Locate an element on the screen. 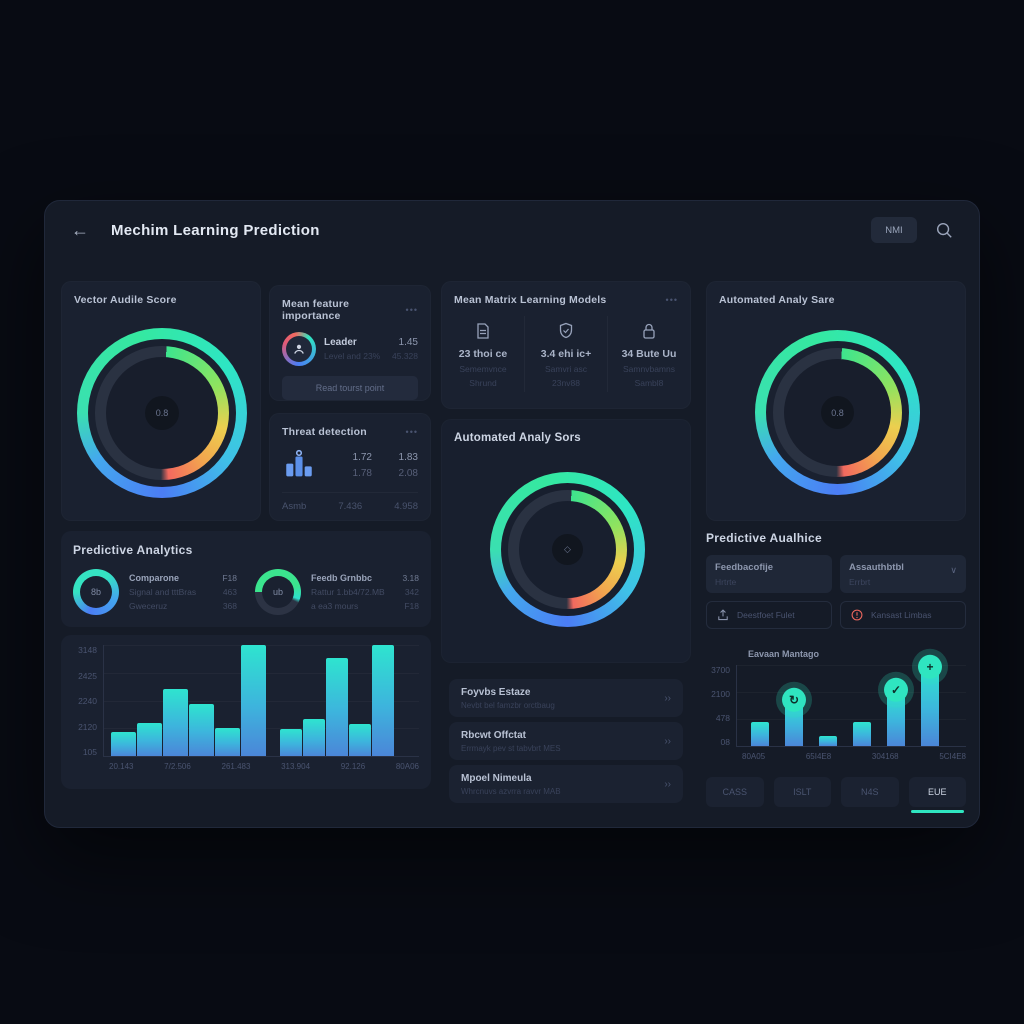  document-icon is located at coordinates (483, 331).